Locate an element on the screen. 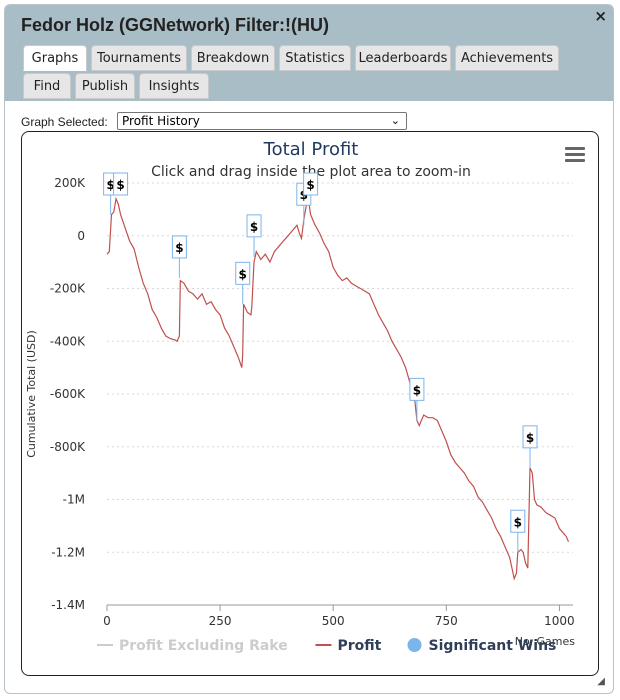  graph-select-dropdown: Profit History ⌄ is located at coordinates (262, 121).